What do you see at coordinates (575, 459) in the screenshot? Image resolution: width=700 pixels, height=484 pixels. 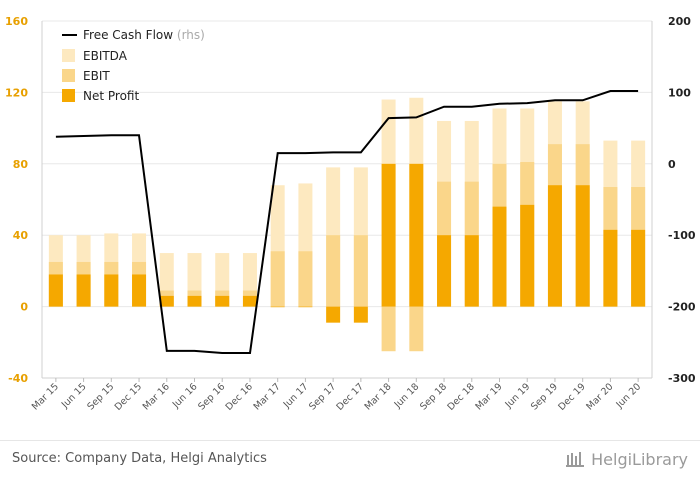 I see `library-icon` at bounding box center [575, 459].